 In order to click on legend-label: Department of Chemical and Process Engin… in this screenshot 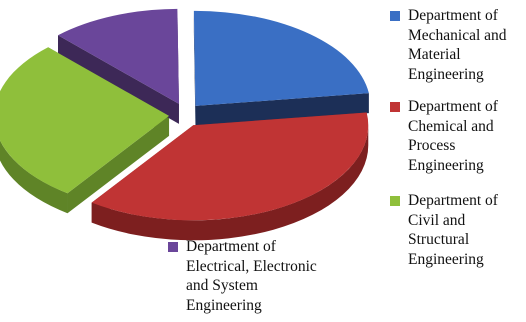, I will do `click(453, 136)`.